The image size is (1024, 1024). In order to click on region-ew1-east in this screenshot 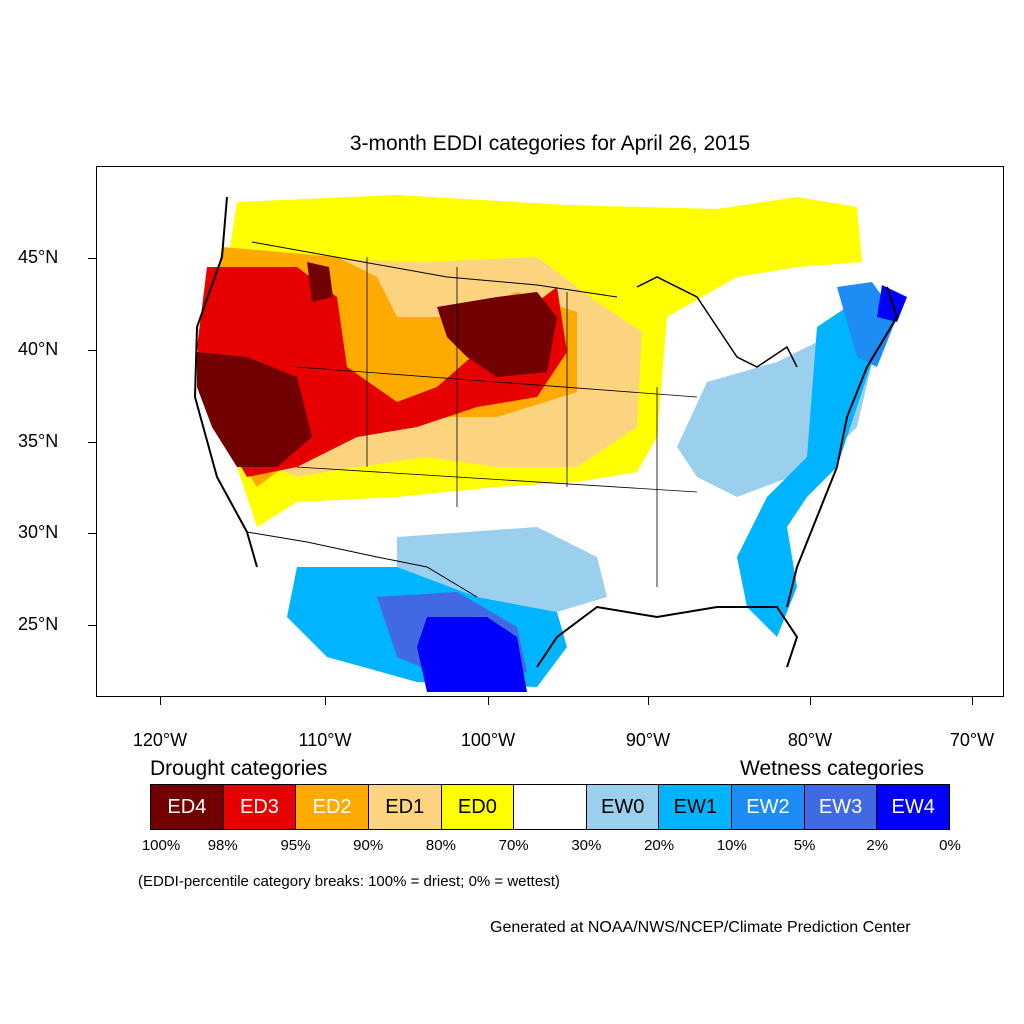, I will do `click(812, 464)`.